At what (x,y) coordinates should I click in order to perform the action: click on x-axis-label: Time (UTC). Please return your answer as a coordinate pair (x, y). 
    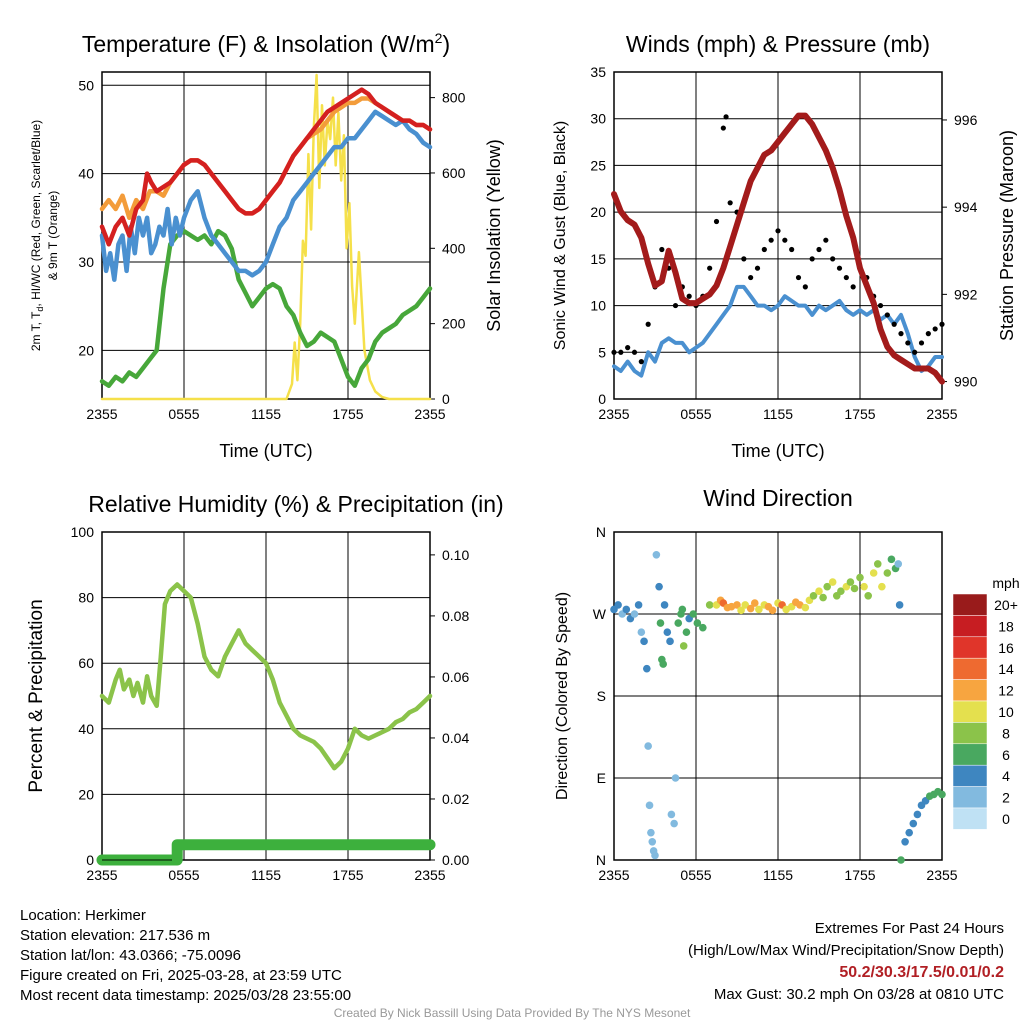
    Looking at the image, I should click on (777, 451).